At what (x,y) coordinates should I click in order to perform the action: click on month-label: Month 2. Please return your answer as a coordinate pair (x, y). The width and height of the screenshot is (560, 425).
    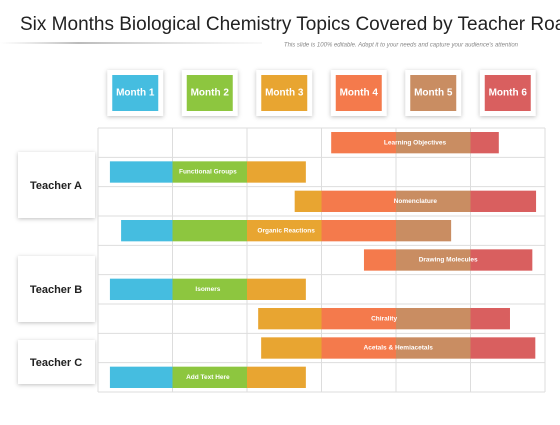
    Looking at the image, I should click on (210, 93).